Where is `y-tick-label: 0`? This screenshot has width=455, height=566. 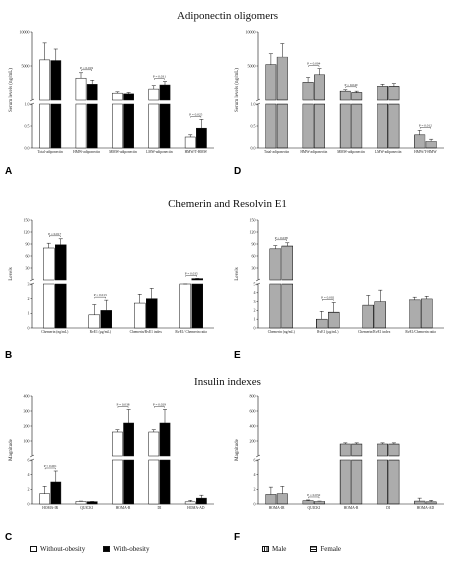 y-tick-label: 0 is located at coordinates (255, 503).